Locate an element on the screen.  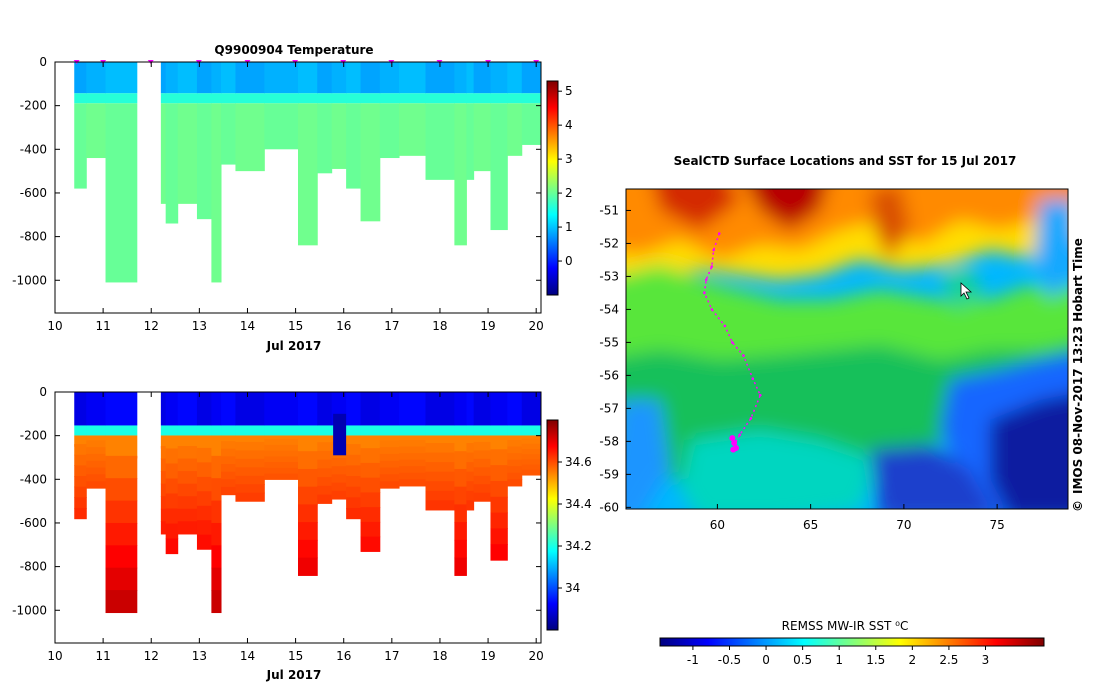
y-tick-label: -1000 is located at coordinates (29, 610).